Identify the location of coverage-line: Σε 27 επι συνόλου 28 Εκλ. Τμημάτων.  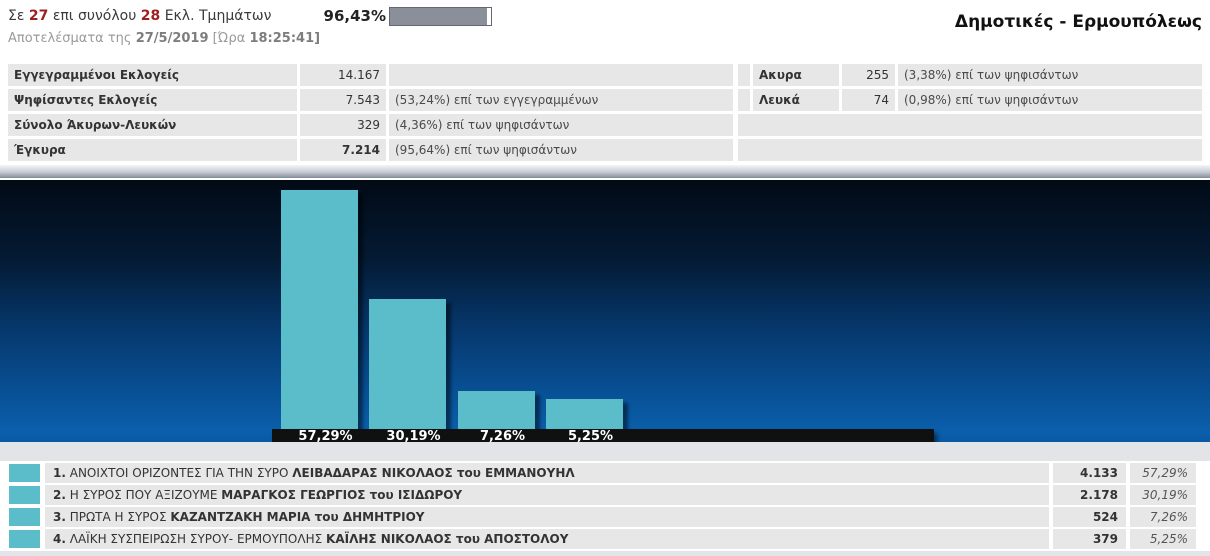
(139, 16).